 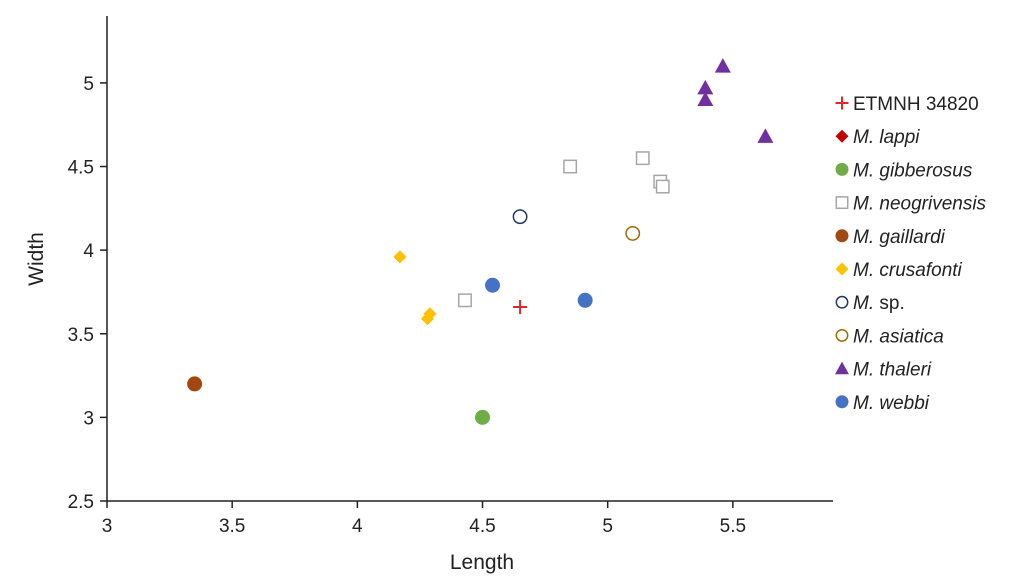 I want to click on legend-label-main: M. gibberosus, so click(x=913, y=170).